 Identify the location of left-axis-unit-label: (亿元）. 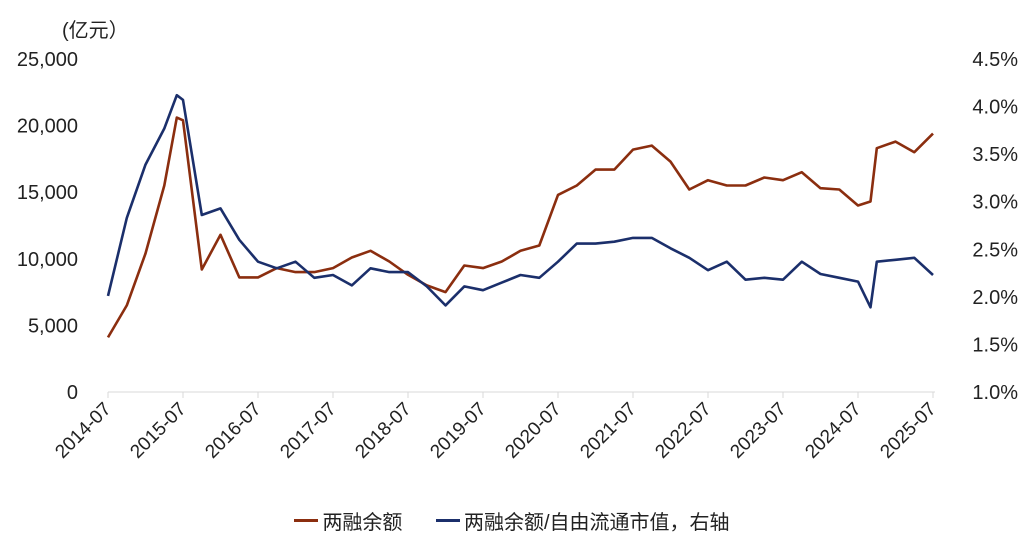
(95, 31).